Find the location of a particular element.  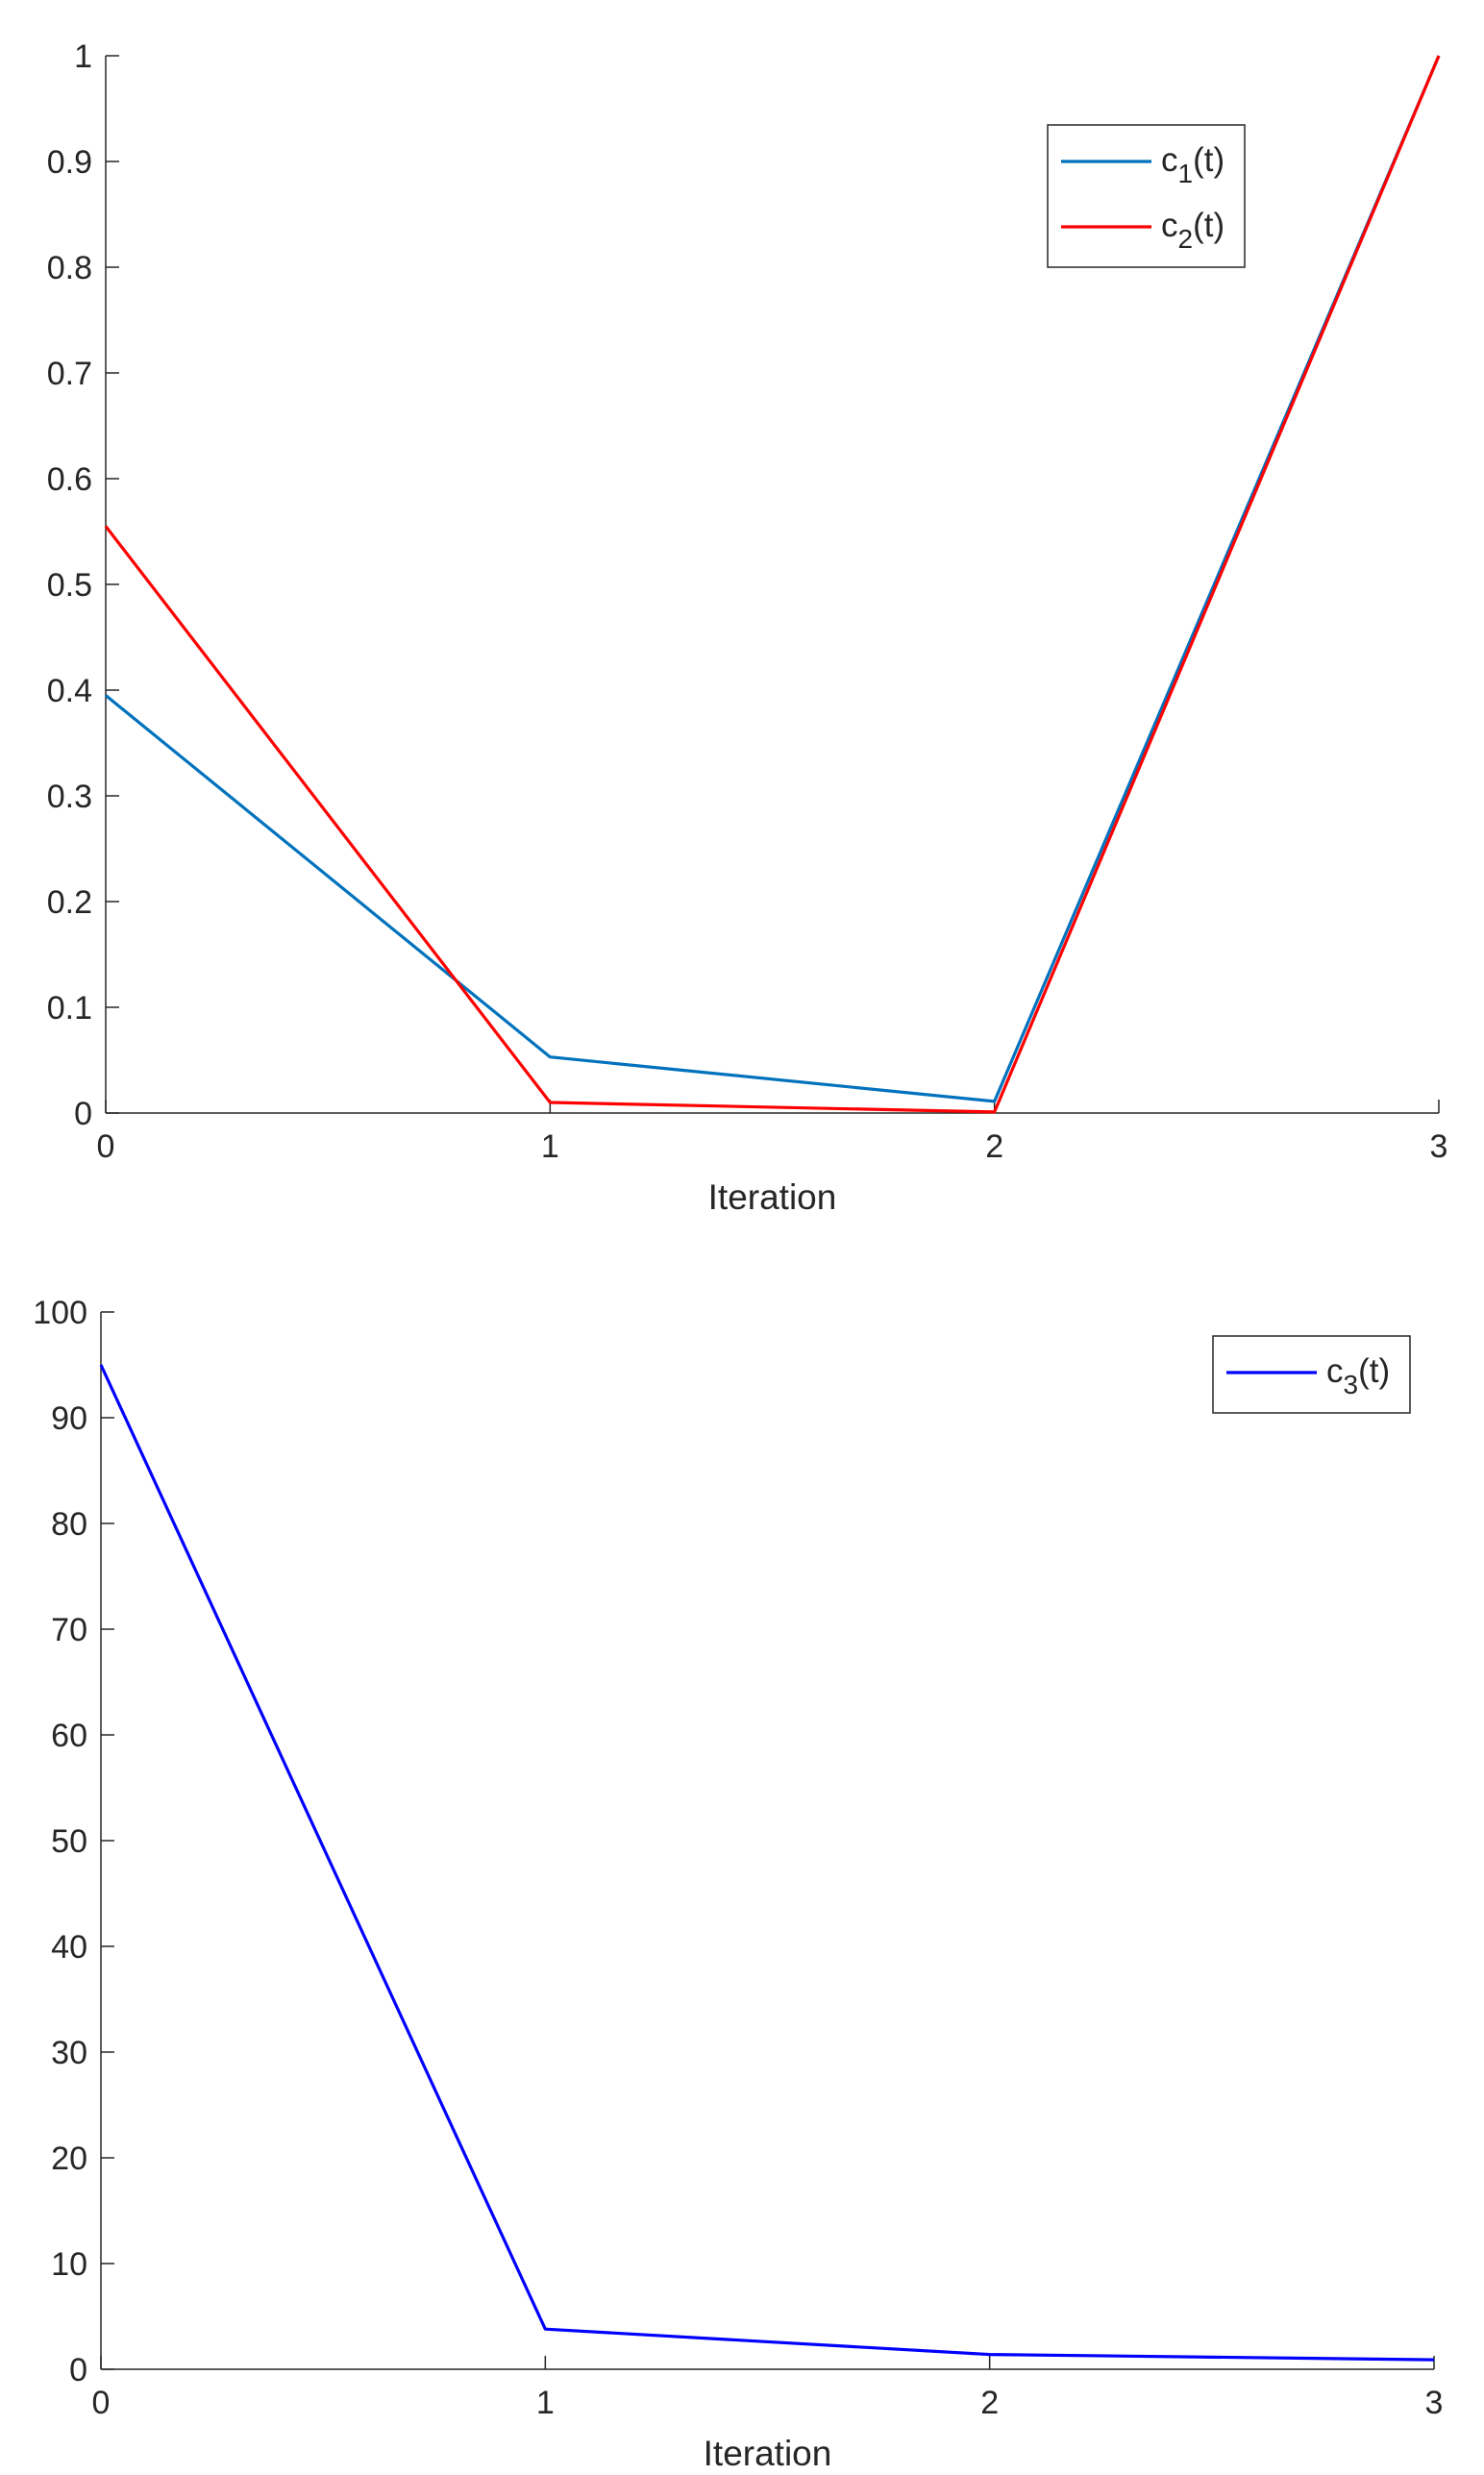

y-tick-label: 60 is located at coordinates (69, 1736).